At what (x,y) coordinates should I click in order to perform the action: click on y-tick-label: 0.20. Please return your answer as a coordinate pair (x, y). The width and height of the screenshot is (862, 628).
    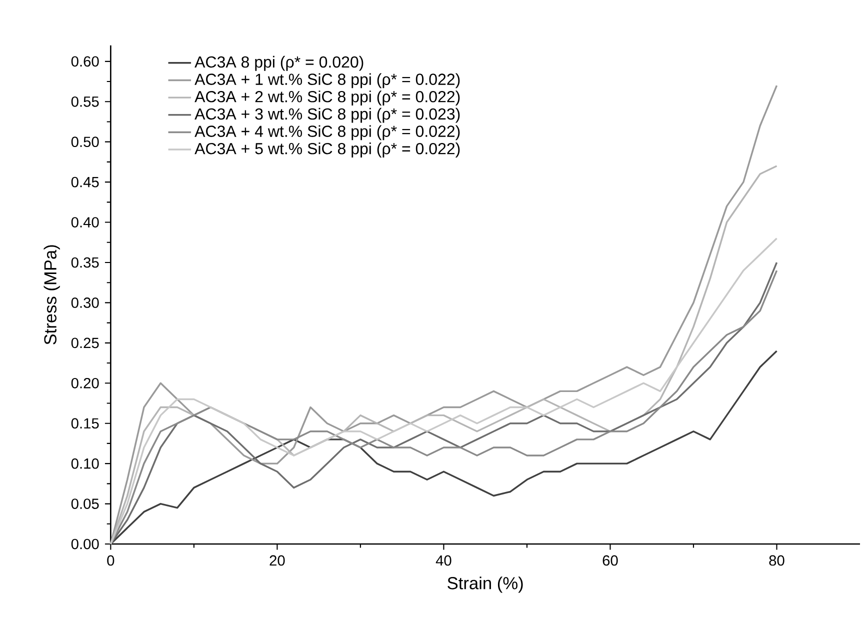
    Looking at the image, I should click on (85, 383).